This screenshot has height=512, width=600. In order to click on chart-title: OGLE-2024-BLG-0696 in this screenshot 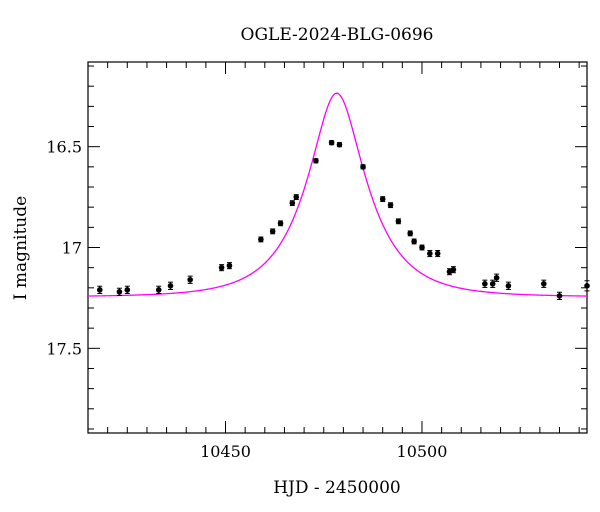, I will do `click(337, 35)`.